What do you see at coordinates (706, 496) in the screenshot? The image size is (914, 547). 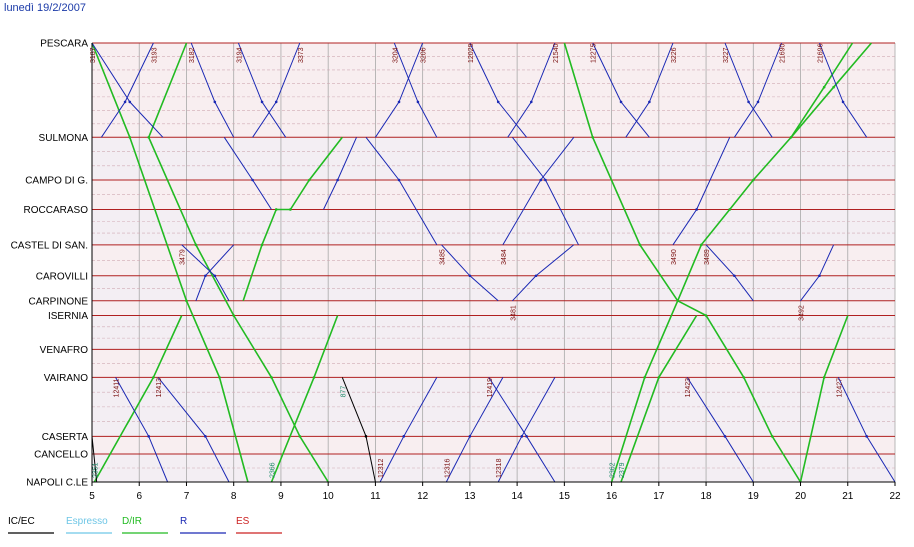 I see `x-tick-label-18: 18` at bounding box center [706, 496].